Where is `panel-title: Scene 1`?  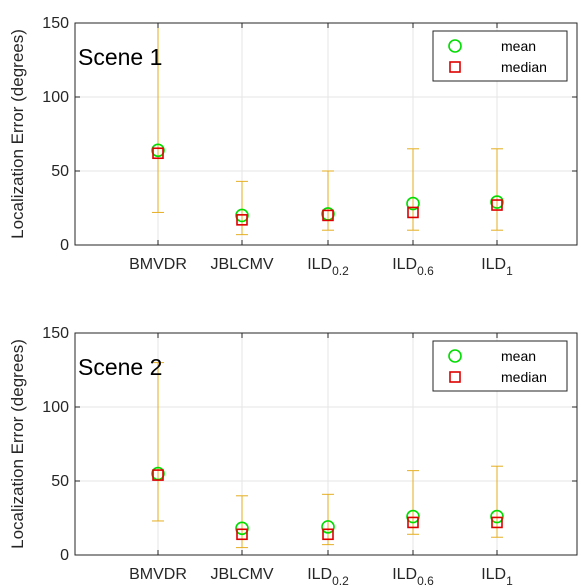 panel-title: Scene 1 is located at coordinates (120, 57).